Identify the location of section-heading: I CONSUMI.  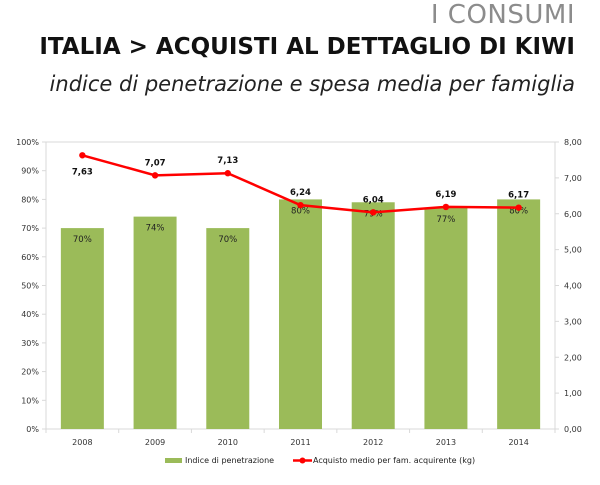
(502, 15).